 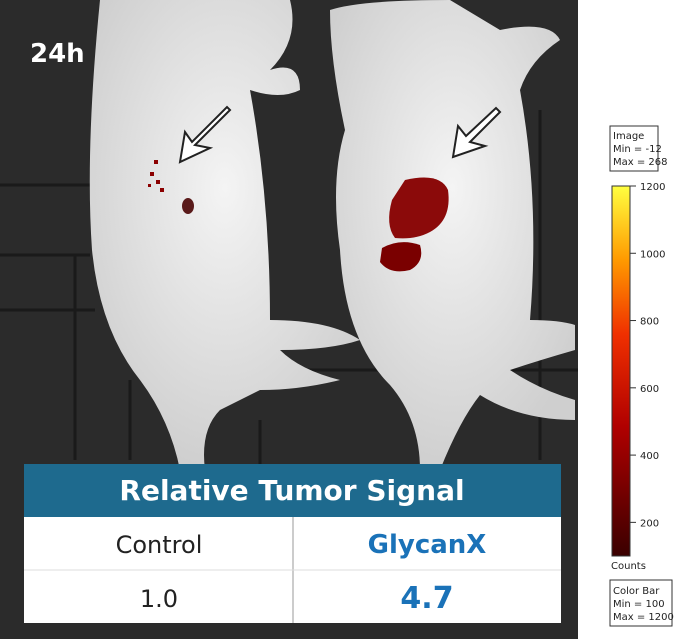 I want to click on time-label: 24h, so click(x=57, y=54).